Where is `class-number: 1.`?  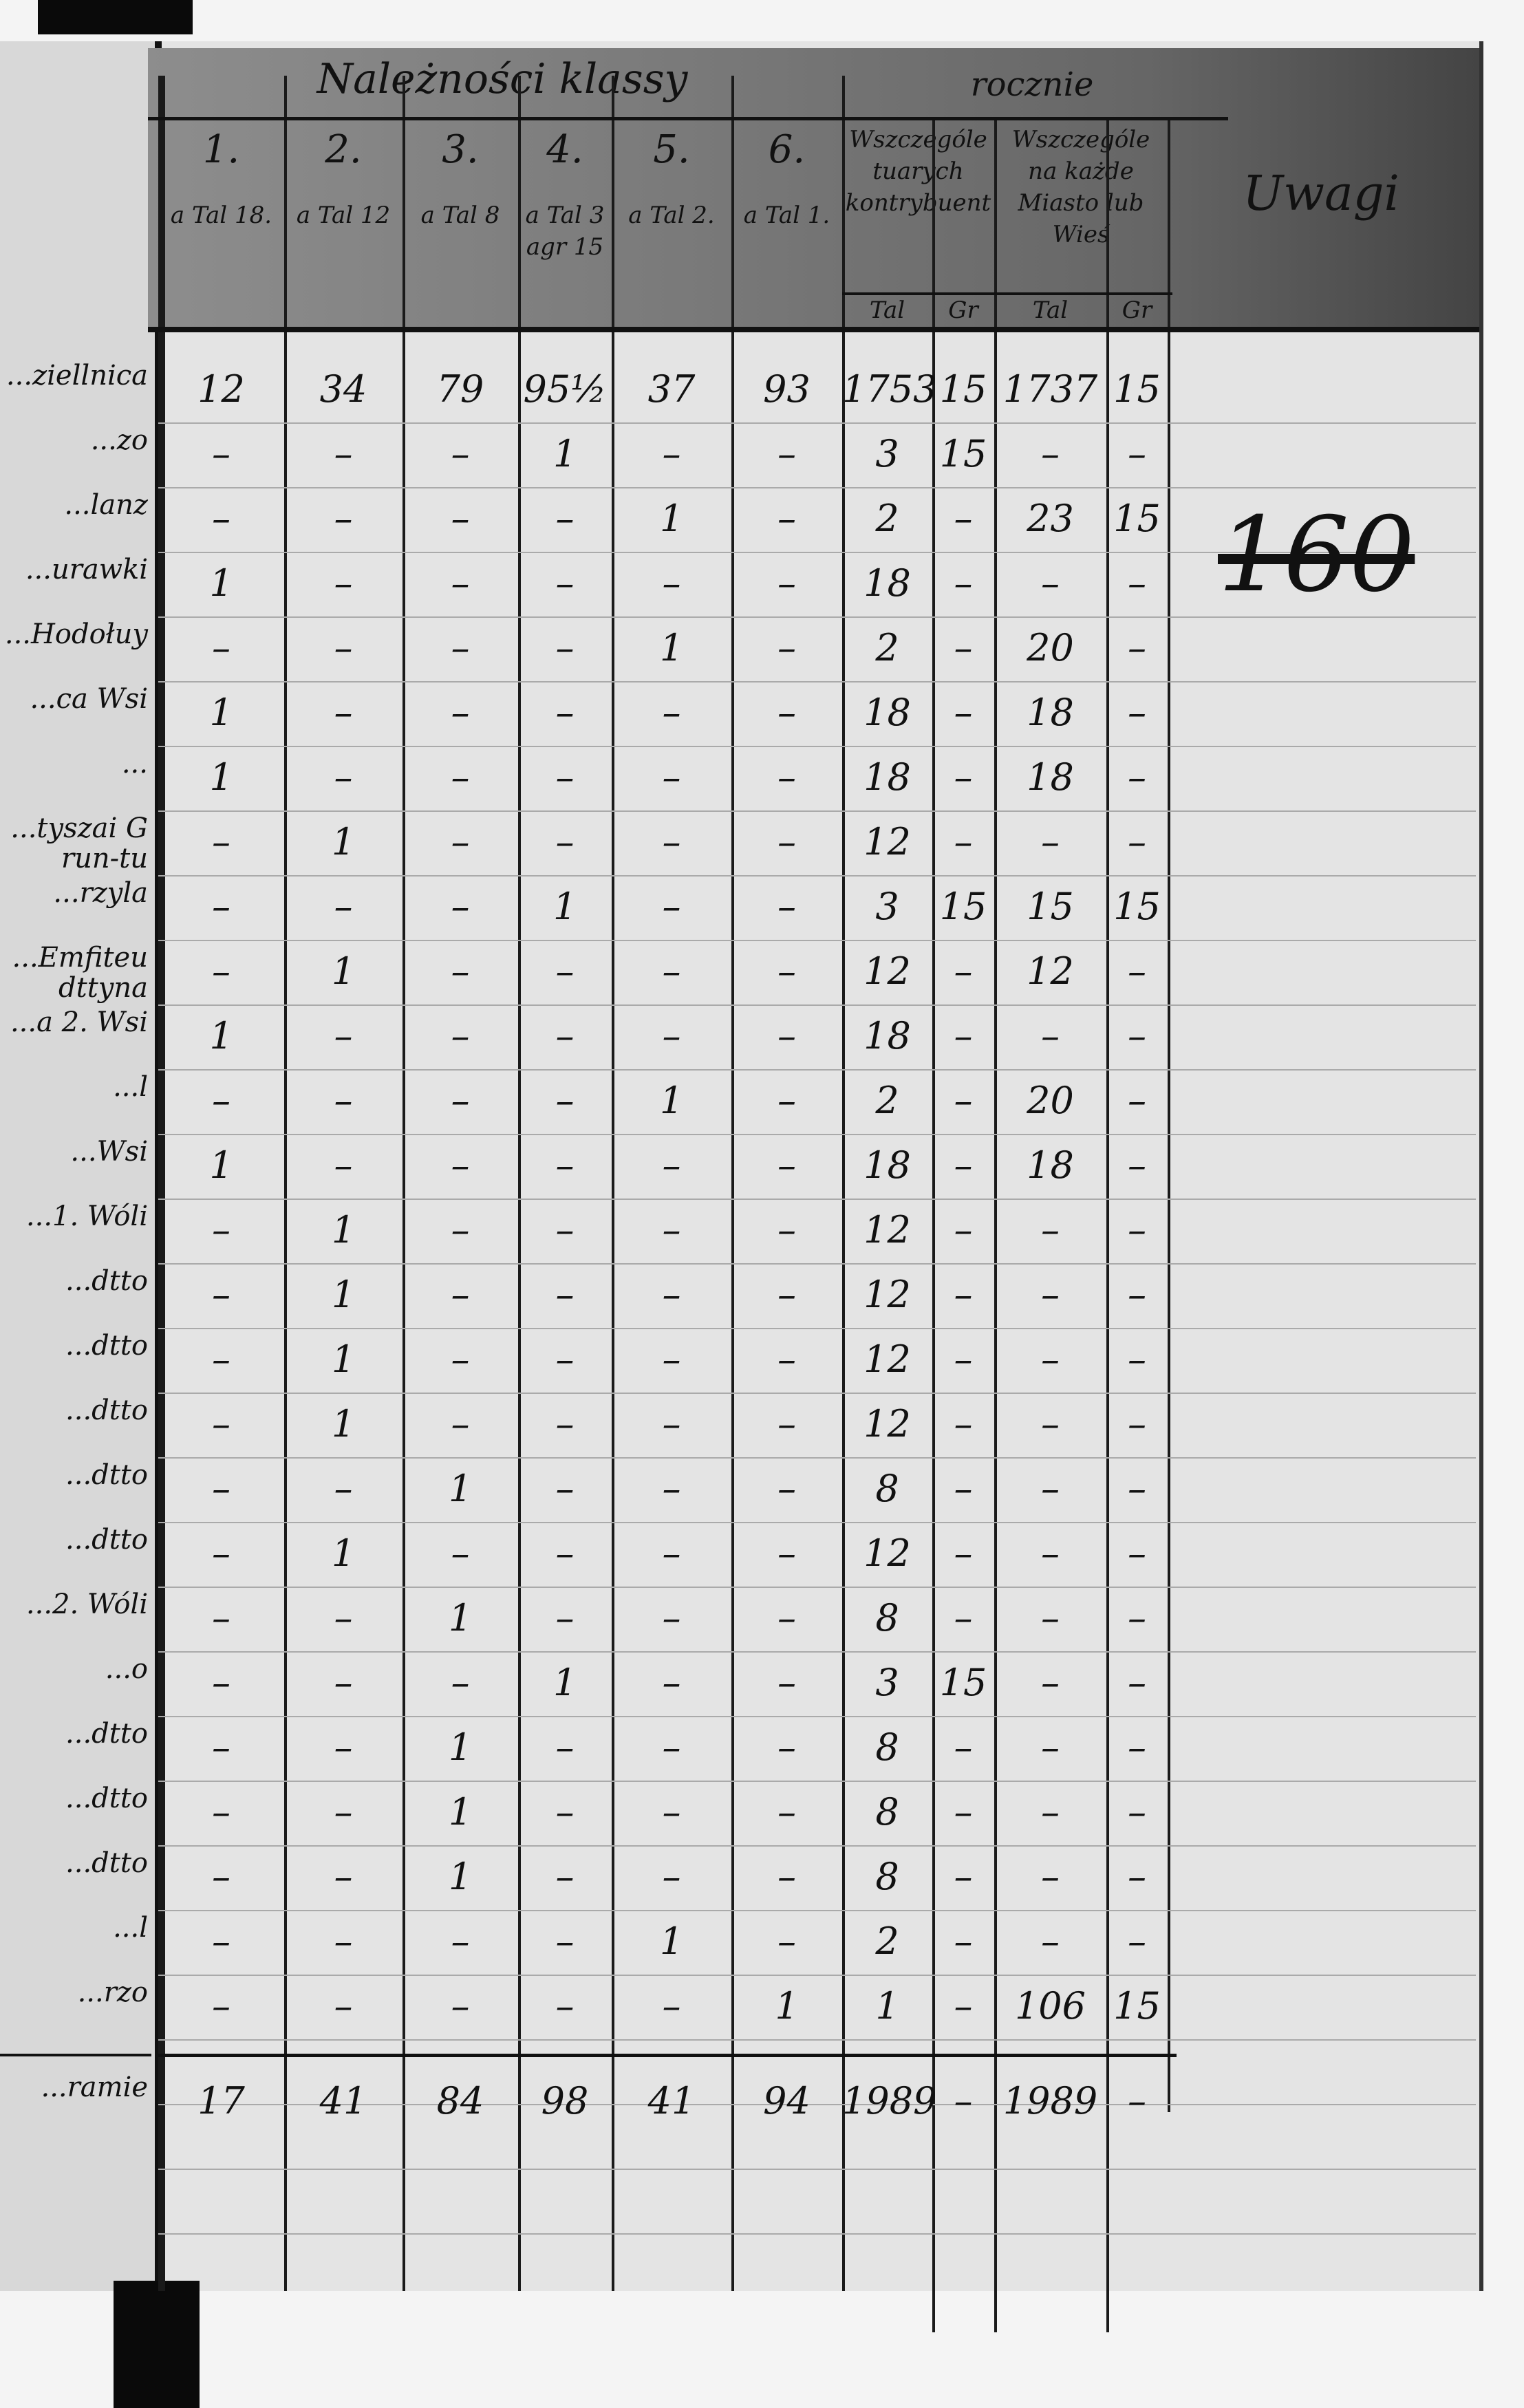 class-number: 1. is located at coordinates (221, 149).